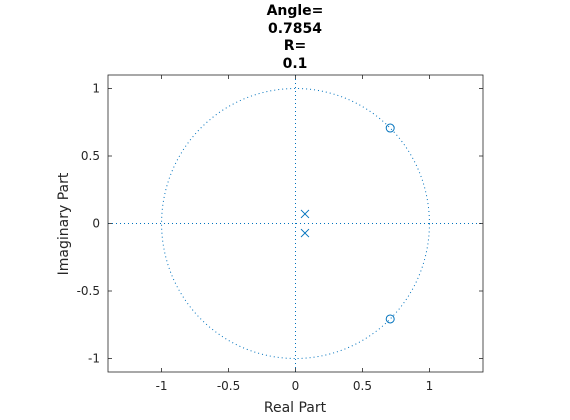 The image size is (570, 420). What do you see at coordinates (295, 11) in the screenshot?
I see `title-line-angle-label: Angle=` at bounding box center [295, 11].